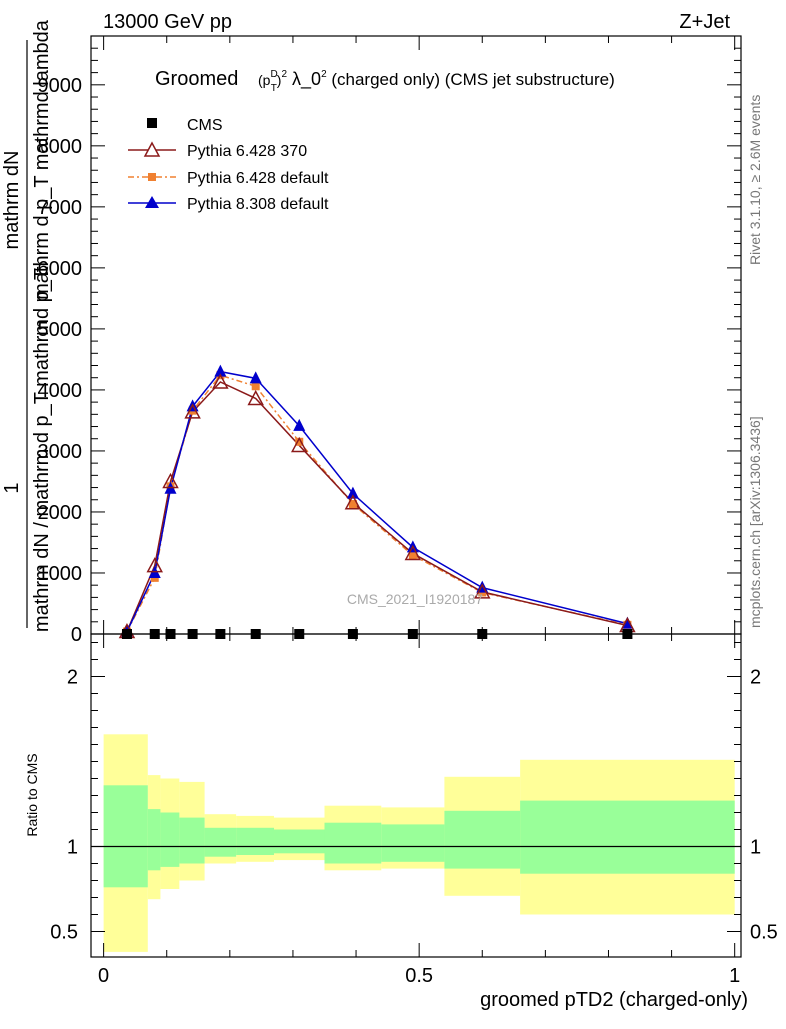 The image size is (786, 1029). Describe the element at coordinates (60, 208) in the screenshot. I see `y-tick-label: 7000` at that location.